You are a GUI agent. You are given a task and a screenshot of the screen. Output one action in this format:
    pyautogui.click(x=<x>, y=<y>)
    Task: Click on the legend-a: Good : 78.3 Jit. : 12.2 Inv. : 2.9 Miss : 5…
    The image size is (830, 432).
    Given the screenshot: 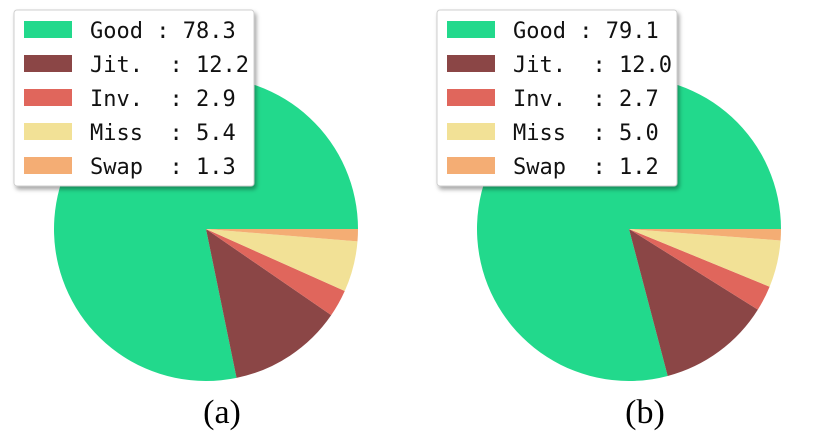 What is the action you would take?
    pyautogui.click(x=134, y=98)
    